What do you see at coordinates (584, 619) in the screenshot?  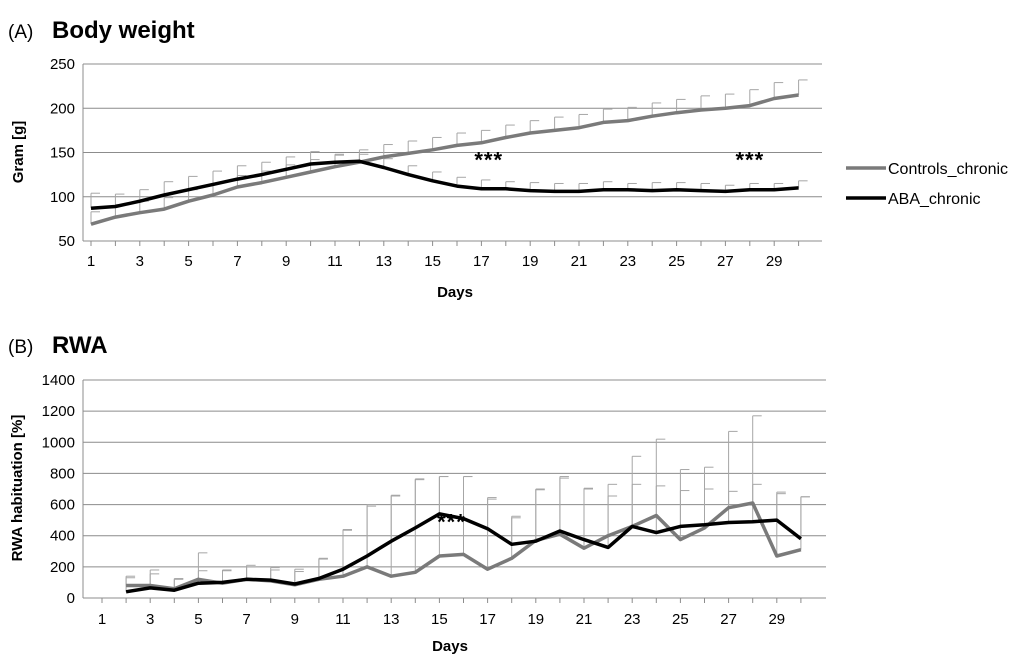 I see `panel-b-x-tick-label: 21` at bounding box center [584, 619].